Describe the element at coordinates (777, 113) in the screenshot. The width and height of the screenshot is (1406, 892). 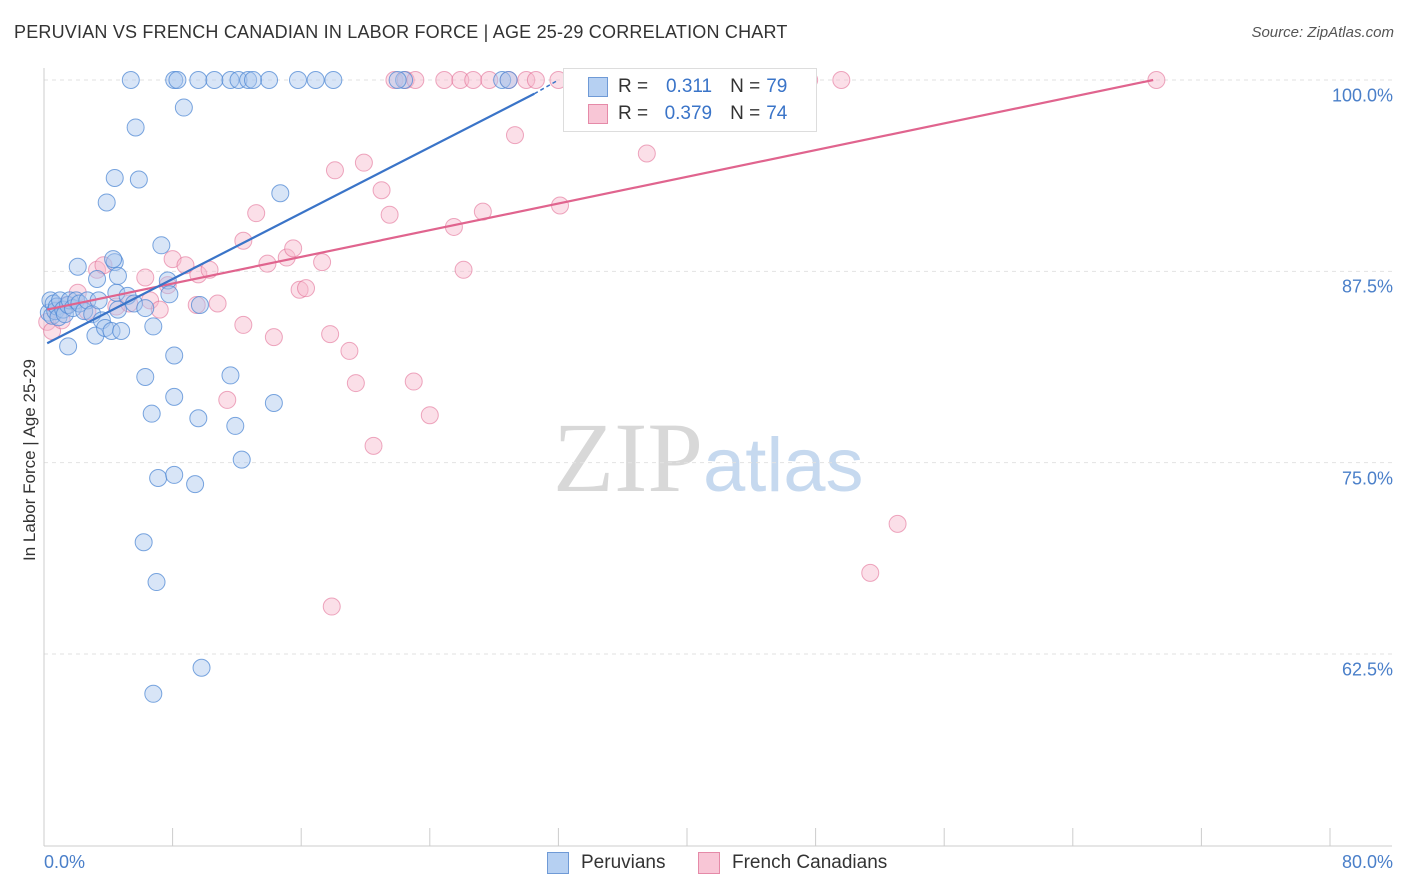
I see `n-value: 74` at that location.